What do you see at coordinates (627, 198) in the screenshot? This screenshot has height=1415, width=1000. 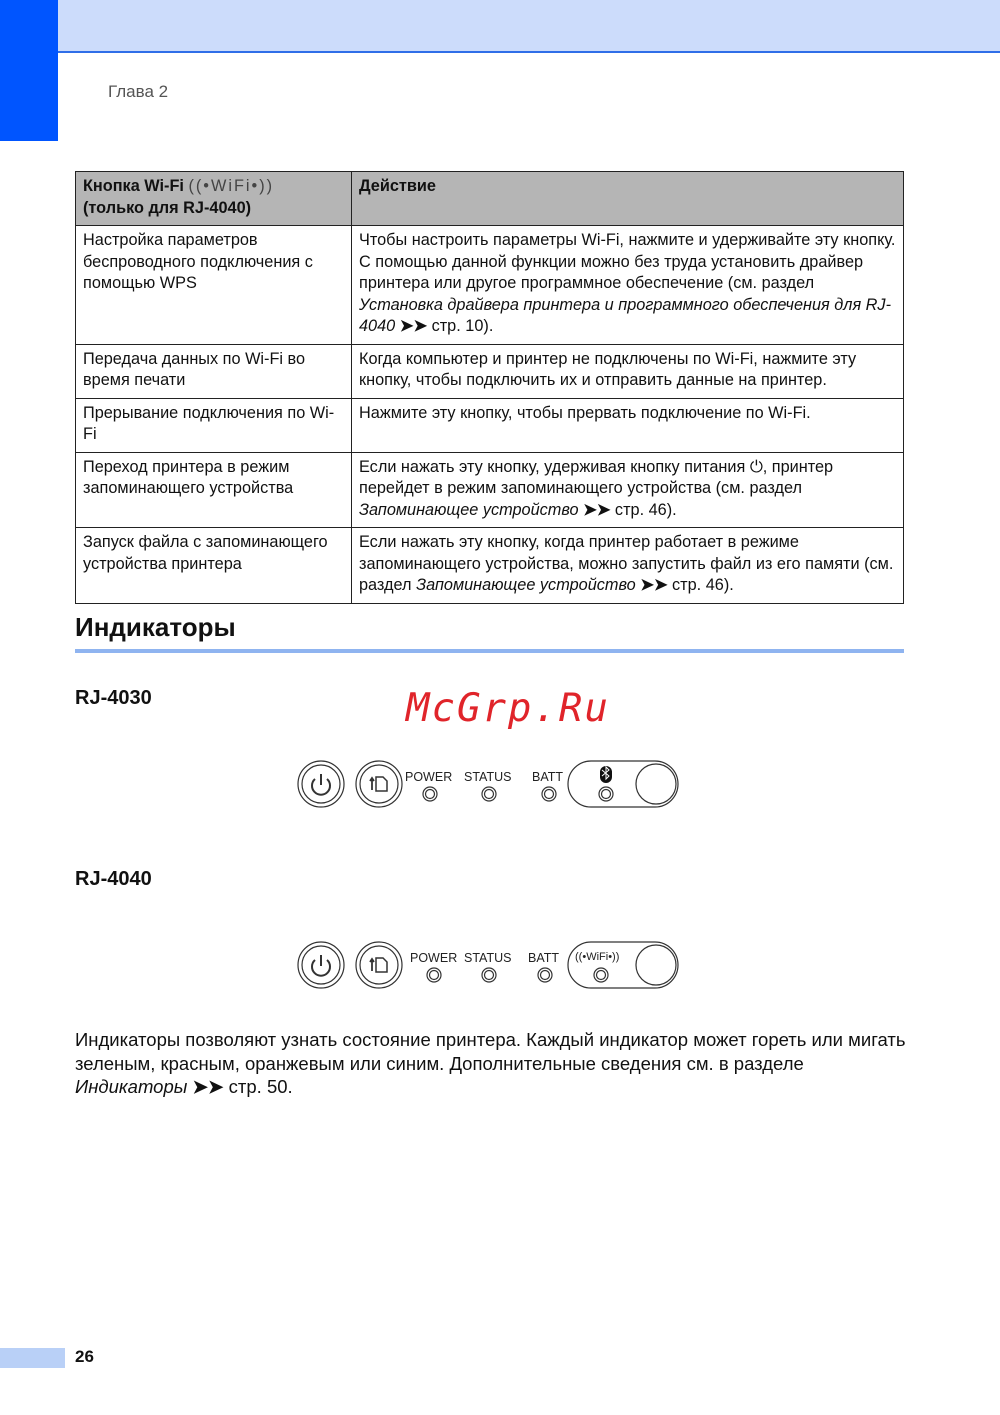 I see `header-action: Действие` at bounding box center [627, 198].